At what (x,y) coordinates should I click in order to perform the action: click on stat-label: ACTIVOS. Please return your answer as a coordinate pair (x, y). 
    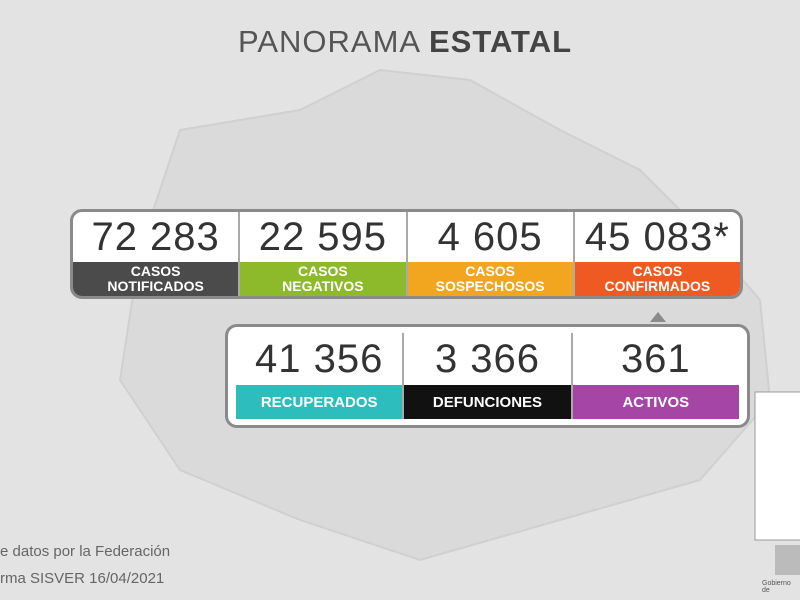
    Looking at the image, I should click on (655, 402).